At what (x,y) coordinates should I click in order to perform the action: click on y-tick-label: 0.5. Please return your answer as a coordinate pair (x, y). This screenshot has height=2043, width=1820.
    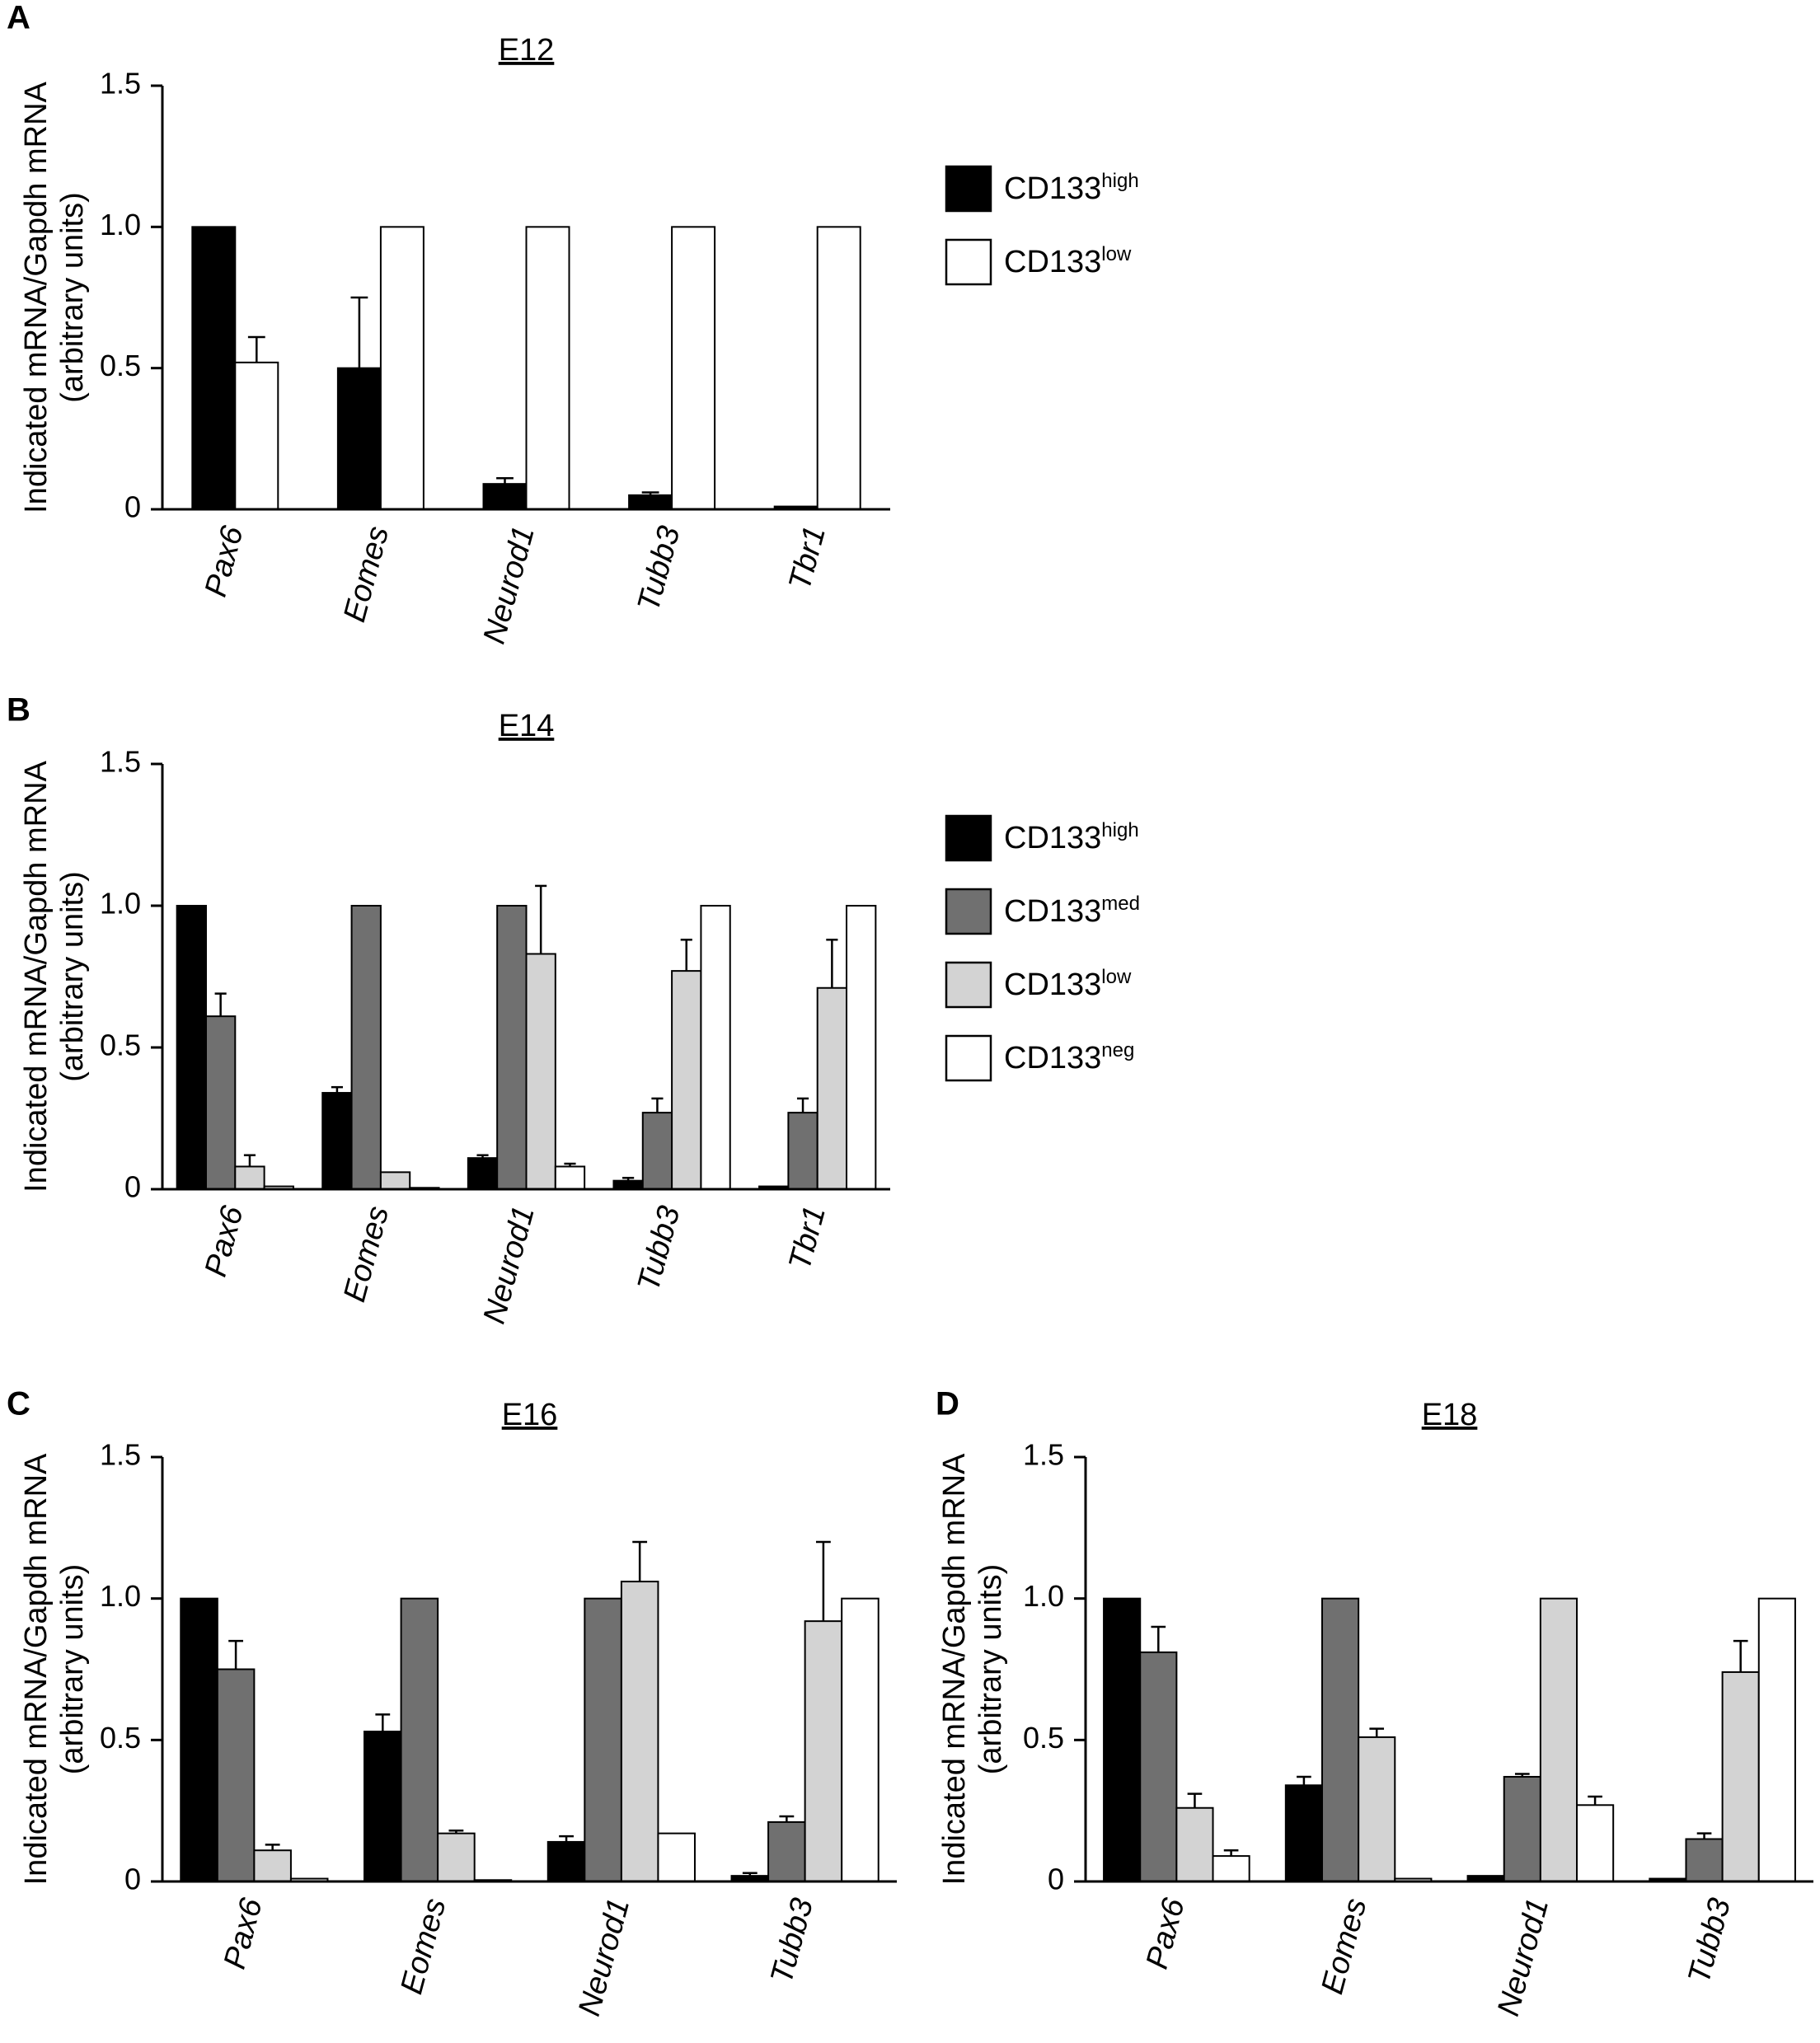
    Looking at the image, I should click on (120, 365).